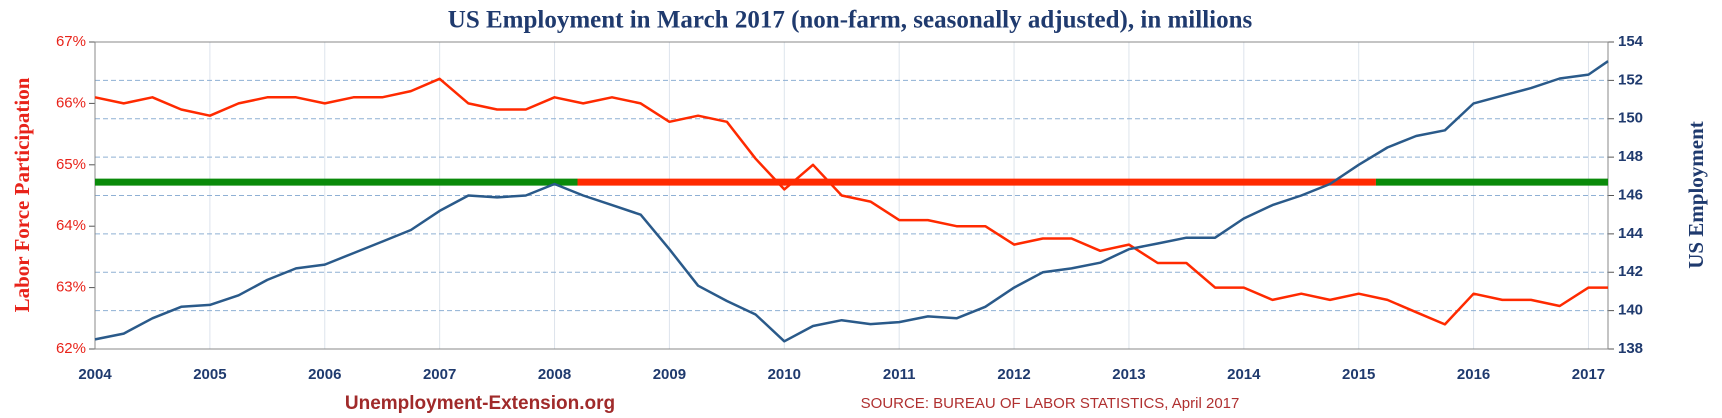 The height and width of the screenshot is (418, 1722). I want to click on y2-tick-label: 140, so click(1630, 310).